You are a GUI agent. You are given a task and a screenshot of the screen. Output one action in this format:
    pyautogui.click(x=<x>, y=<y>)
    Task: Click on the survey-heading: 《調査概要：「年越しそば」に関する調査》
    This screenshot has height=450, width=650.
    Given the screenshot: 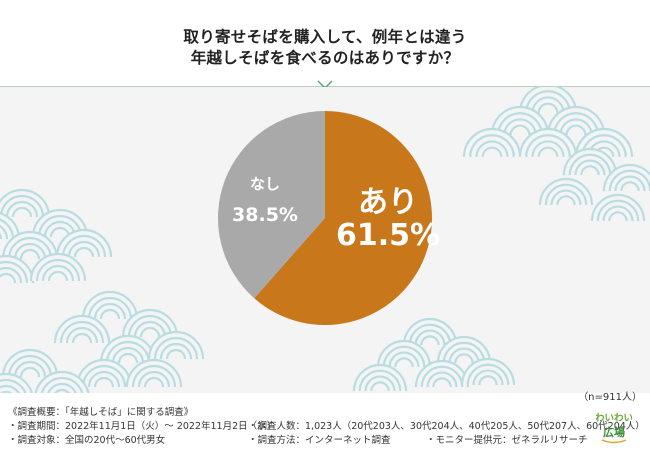 What is the action you would take?
    pyautogui.click(x=101, y=412)
    